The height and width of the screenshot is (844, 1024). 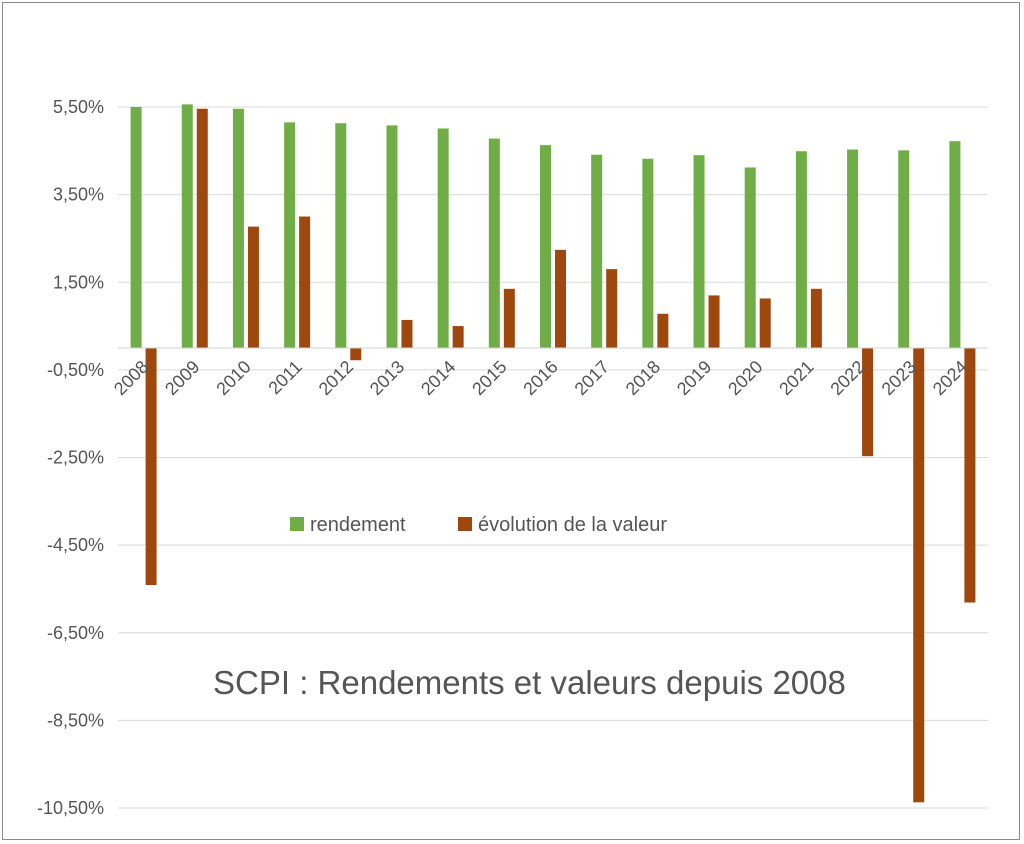 What do you see at coordinates (387, 378) in the screenshot?
I see `x-tick-label: 2013` at bounding box center [387, 378].